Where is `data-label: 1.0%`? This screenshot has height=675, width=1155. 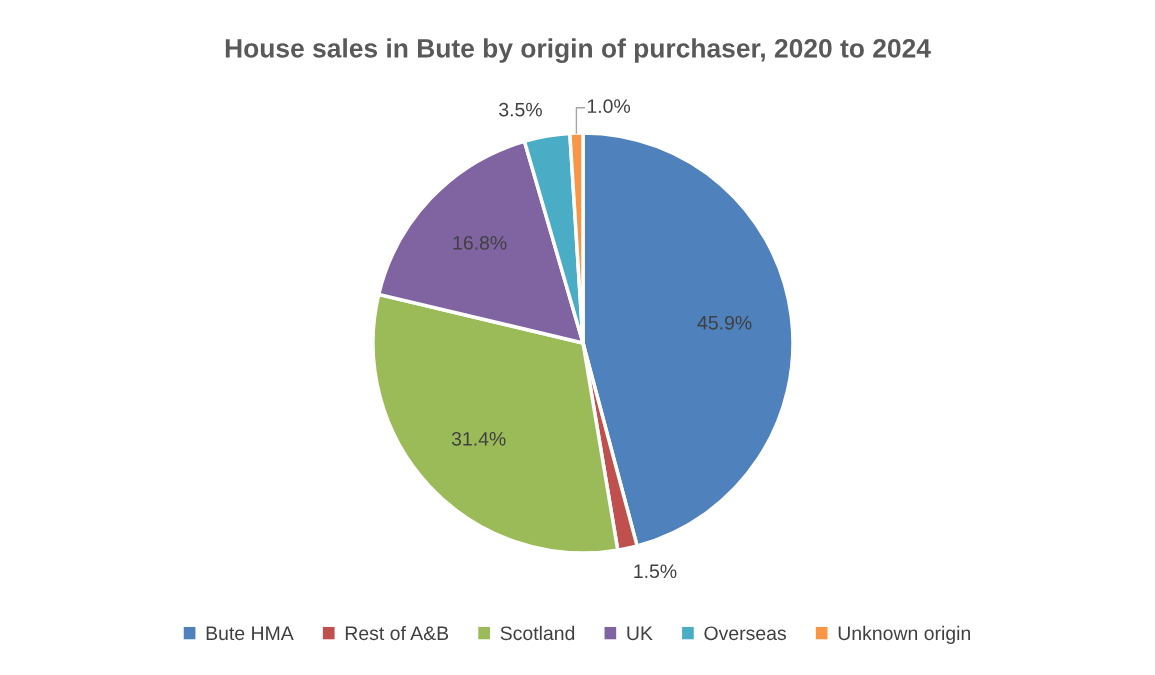 data-label: 1.0% is located at coordinates (609, 106).